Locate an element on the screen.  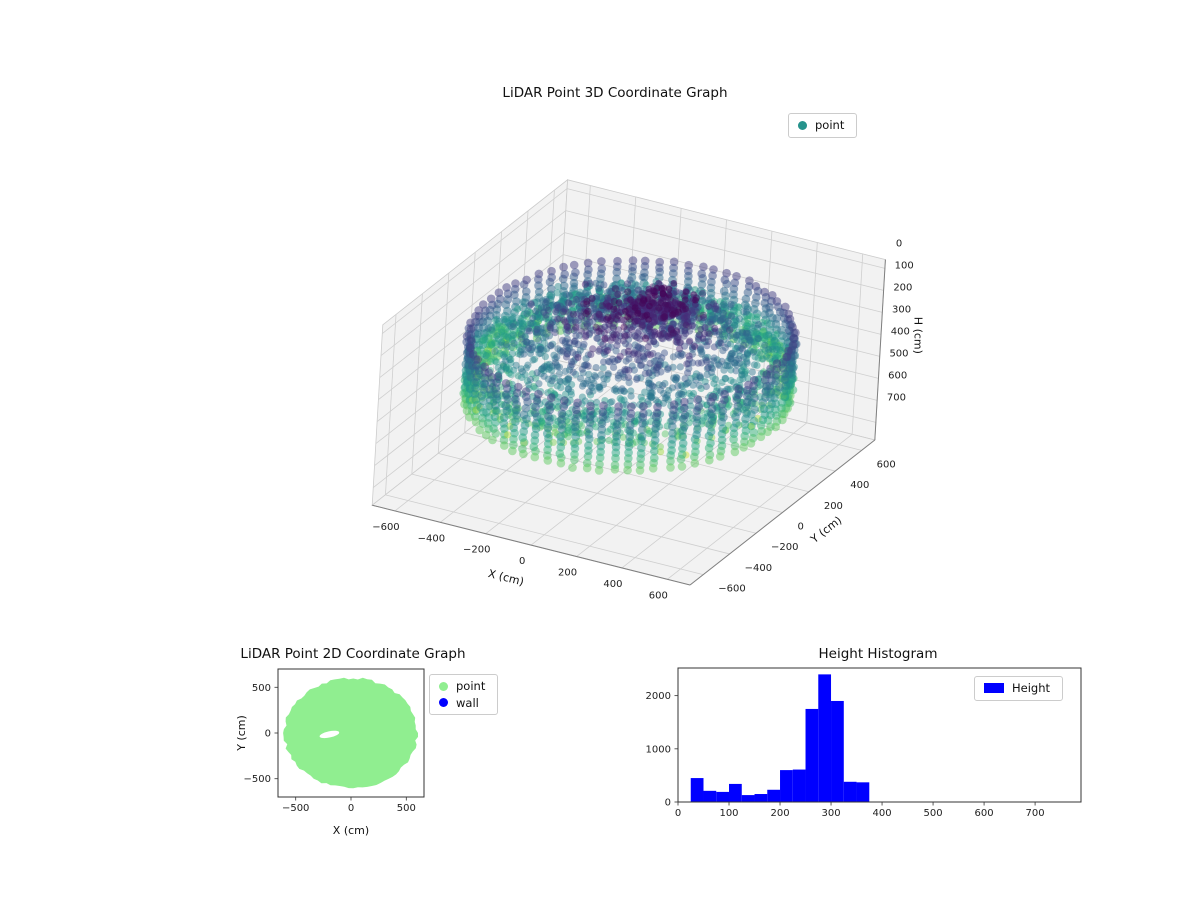
hist-legend: Height is located at coordinates (1019, 688).